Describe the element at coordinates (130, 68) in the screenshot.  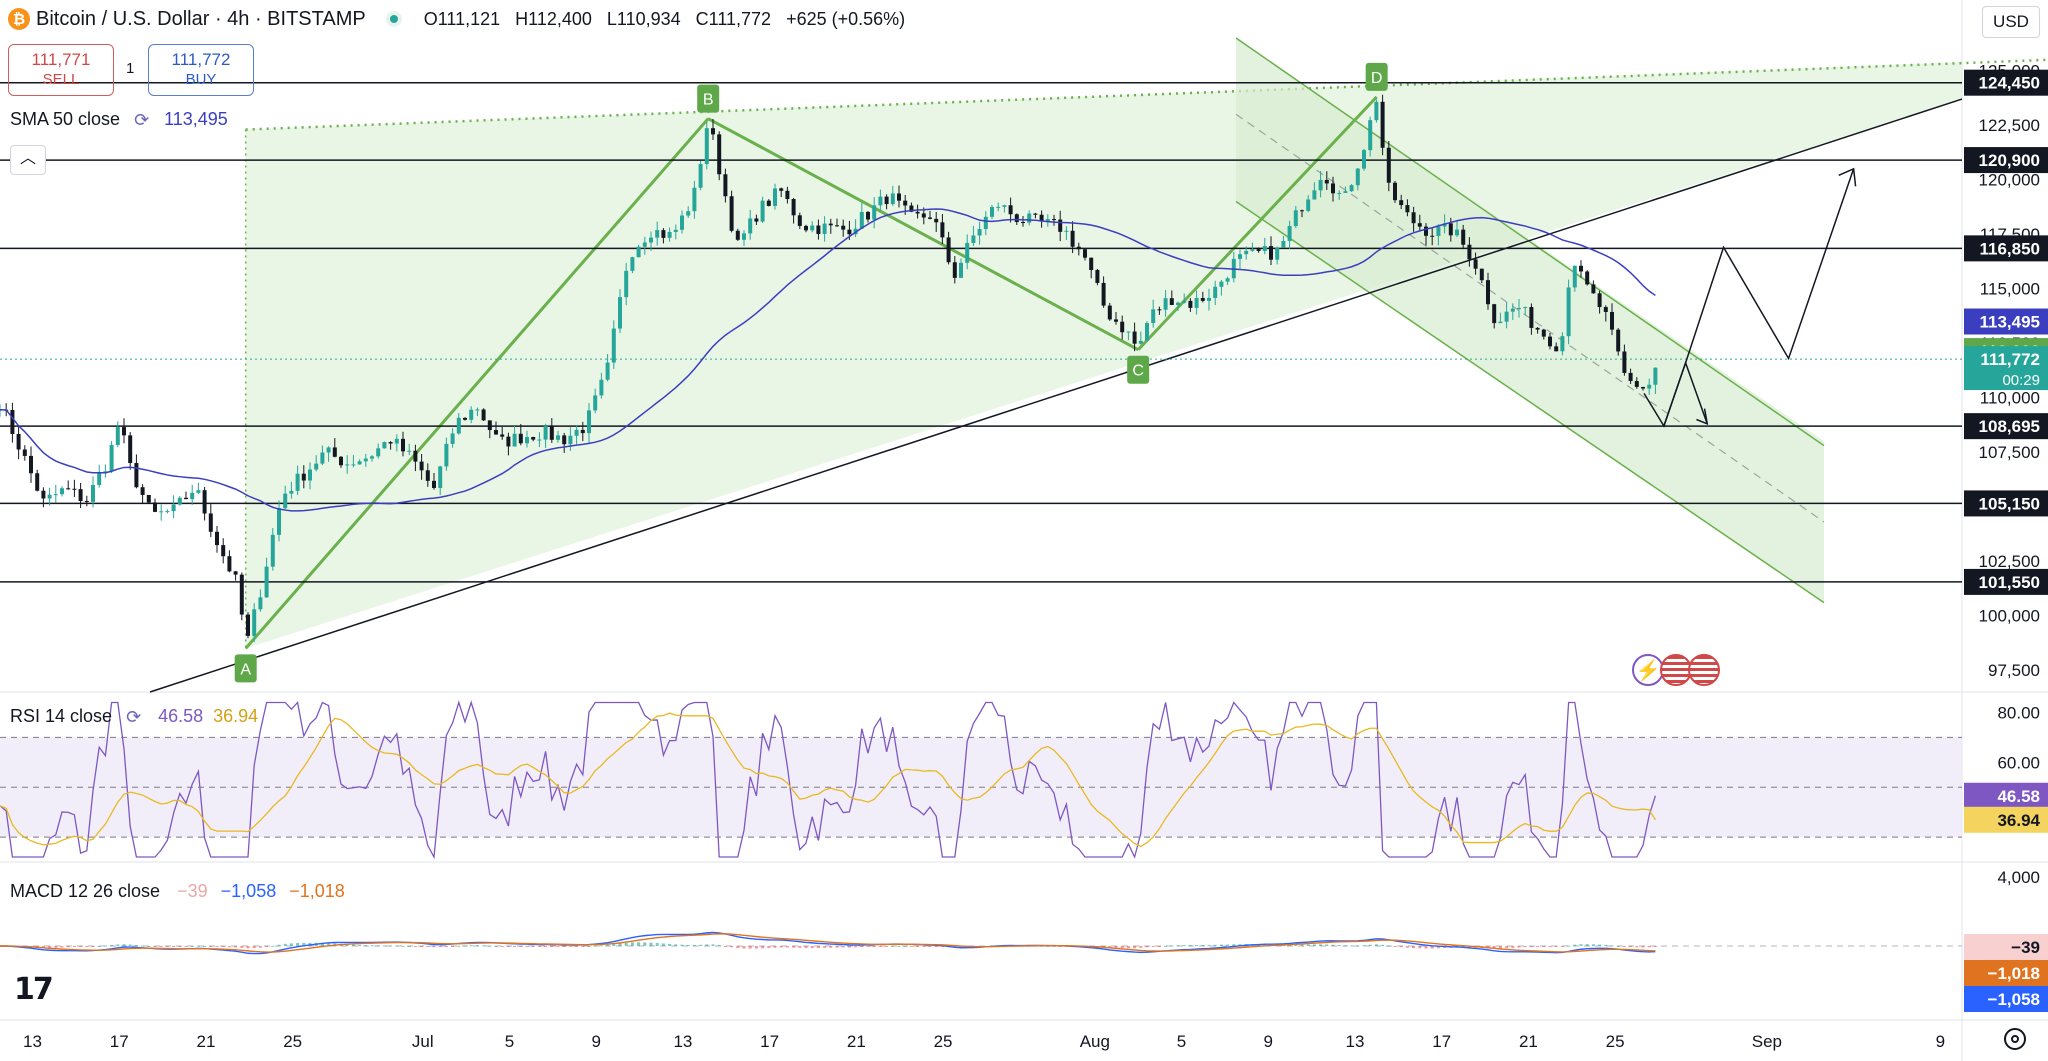
I see `spread-value: 1` at that location.